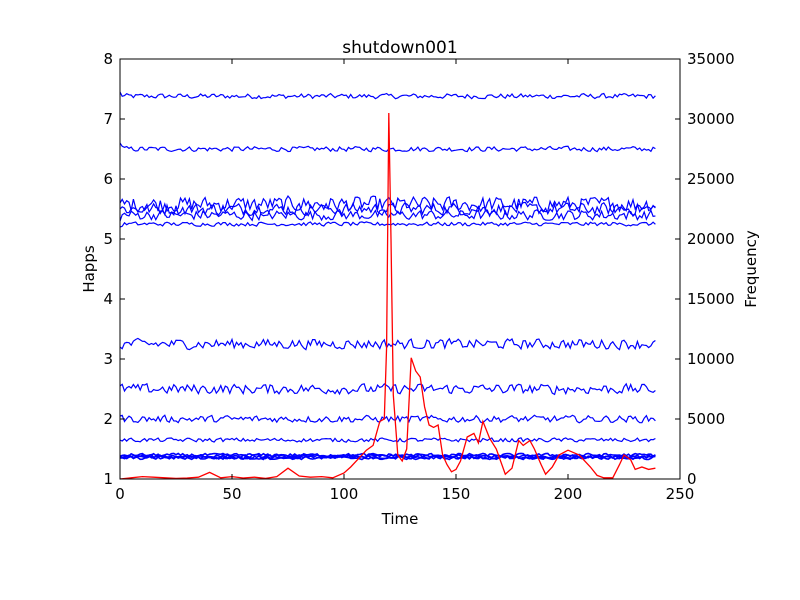 This screenshot has width=800, height=600. I want to click on y-tick-label: 1, so click(108, 479).